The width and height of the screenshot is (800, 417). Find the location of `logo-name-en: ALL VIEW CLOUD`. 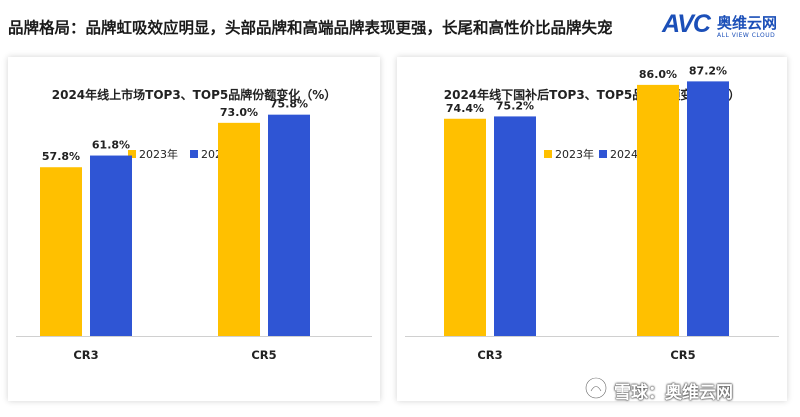

logo-name-en: ALL VIEW CLOUD is located at coordinates (746, 35).